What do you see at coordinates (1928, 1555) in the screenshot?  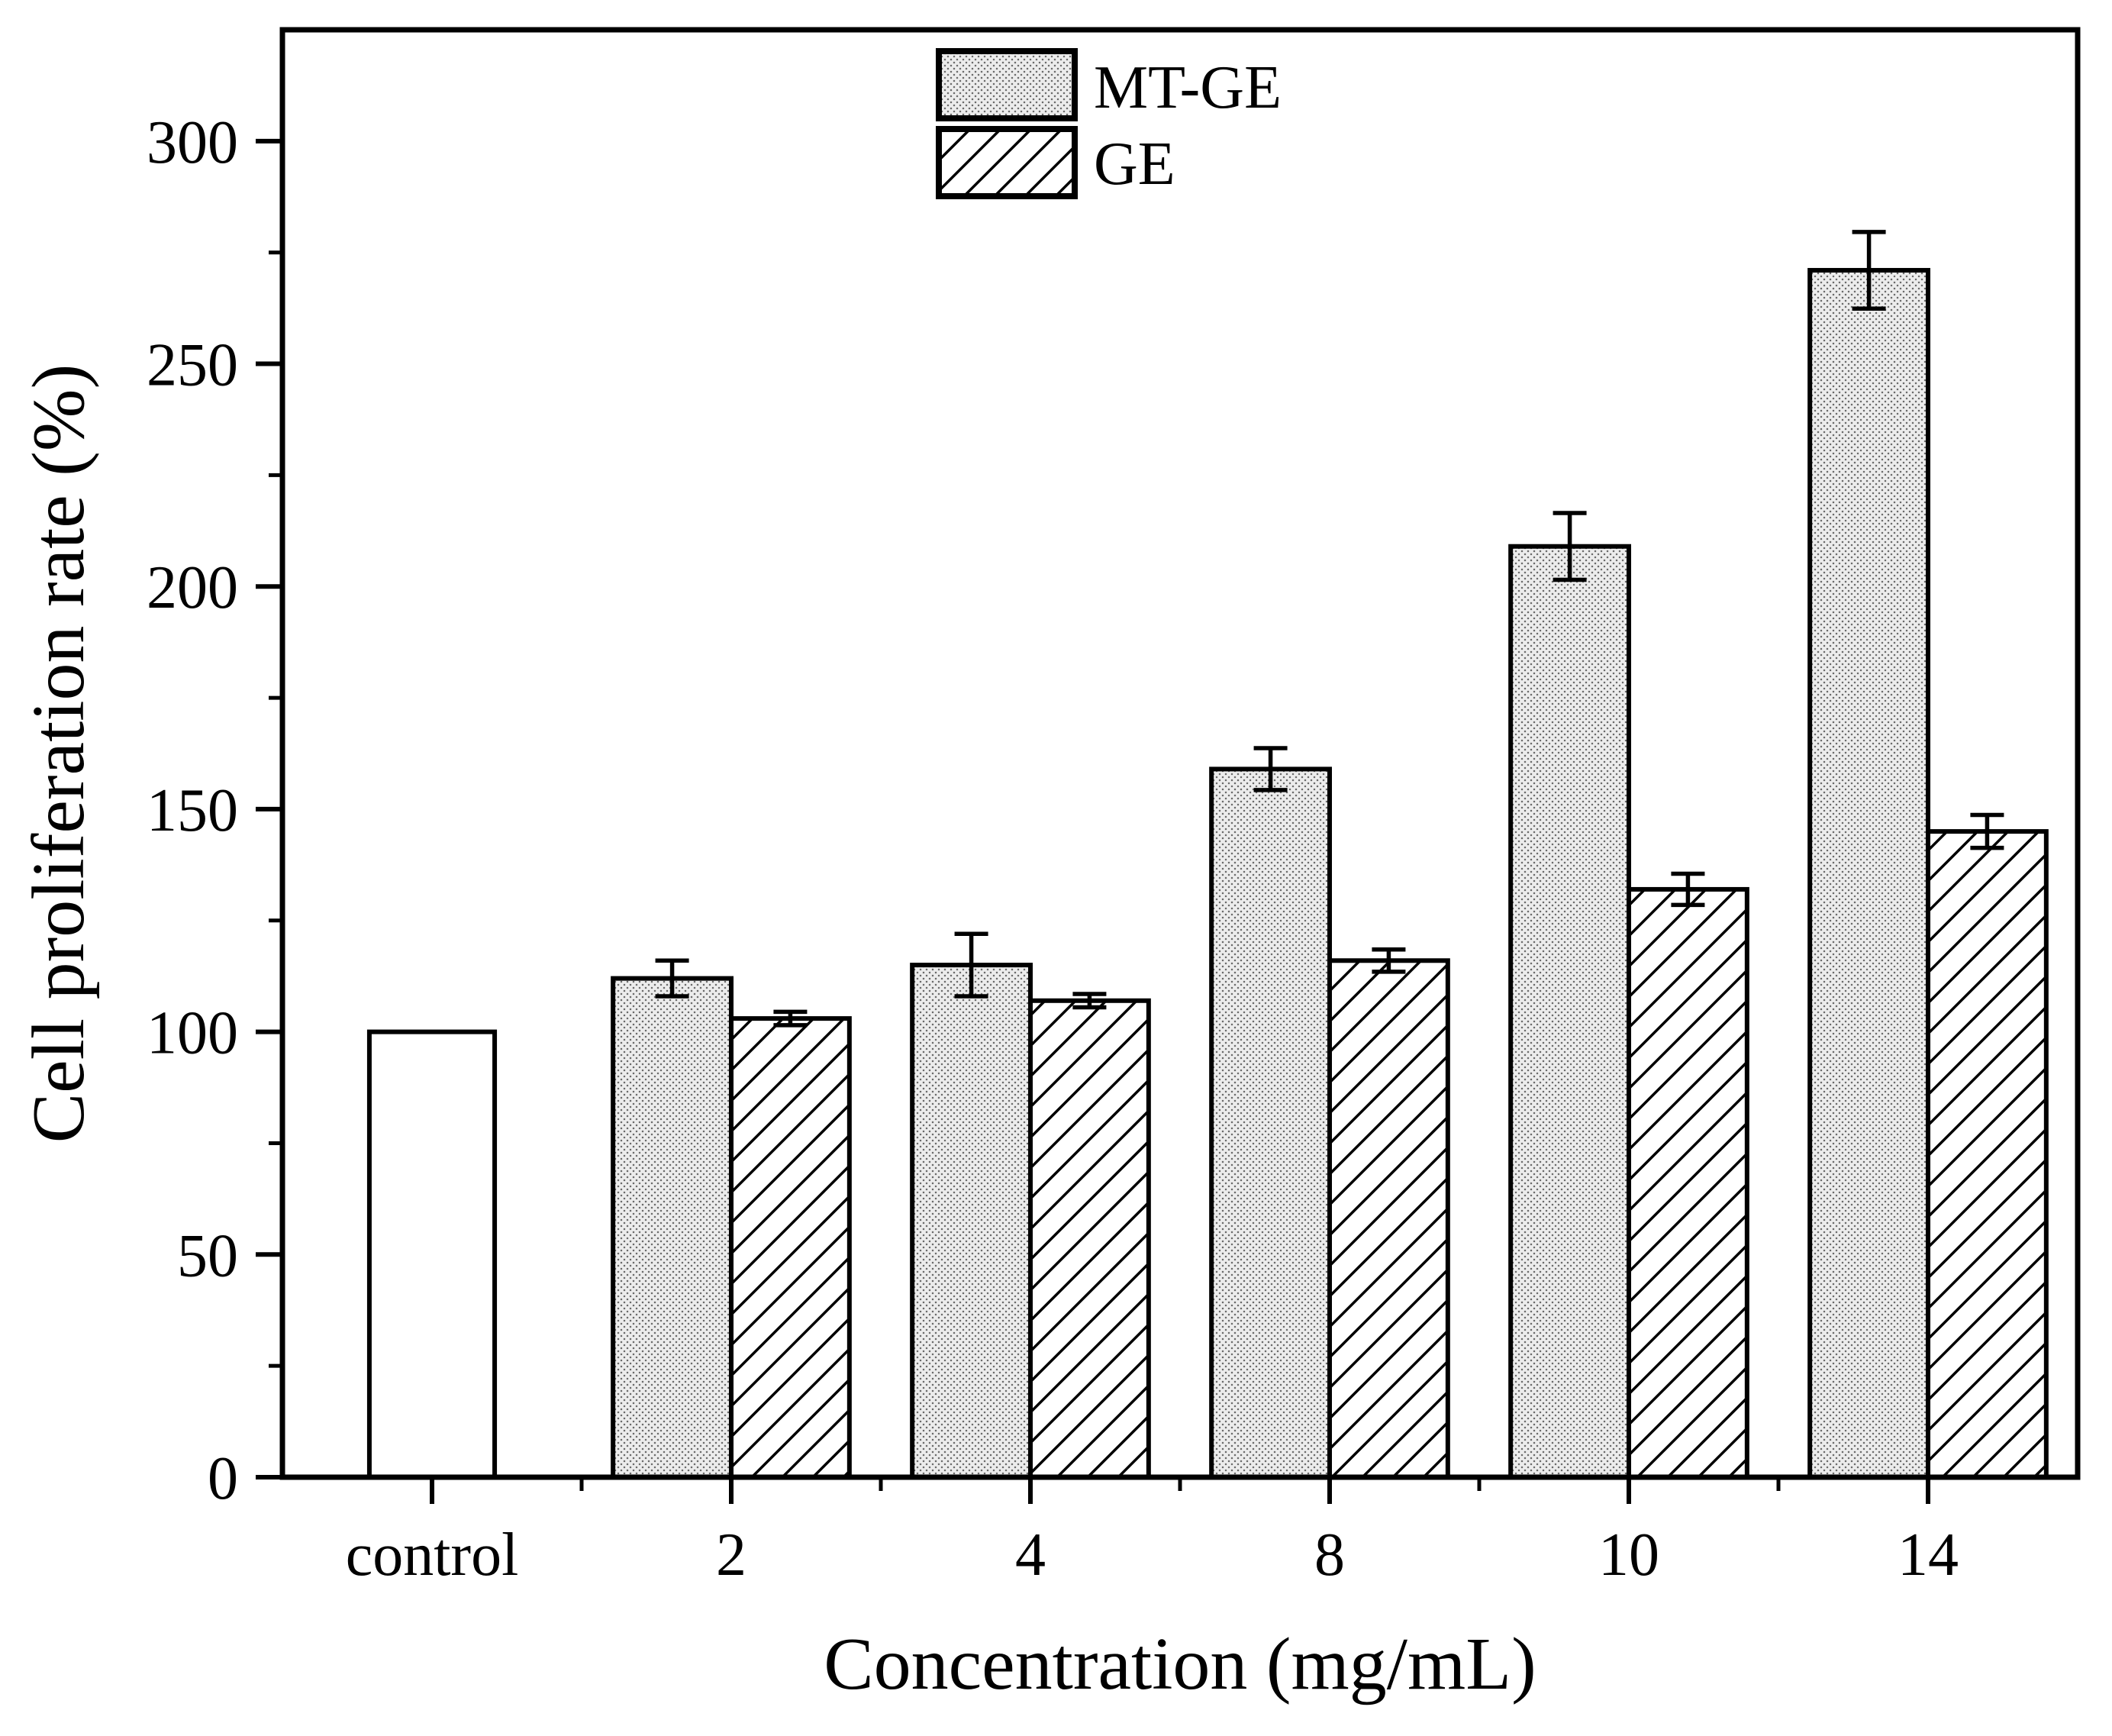 I see `x-tick-label: 14` at bounding box center [1928, 1555].